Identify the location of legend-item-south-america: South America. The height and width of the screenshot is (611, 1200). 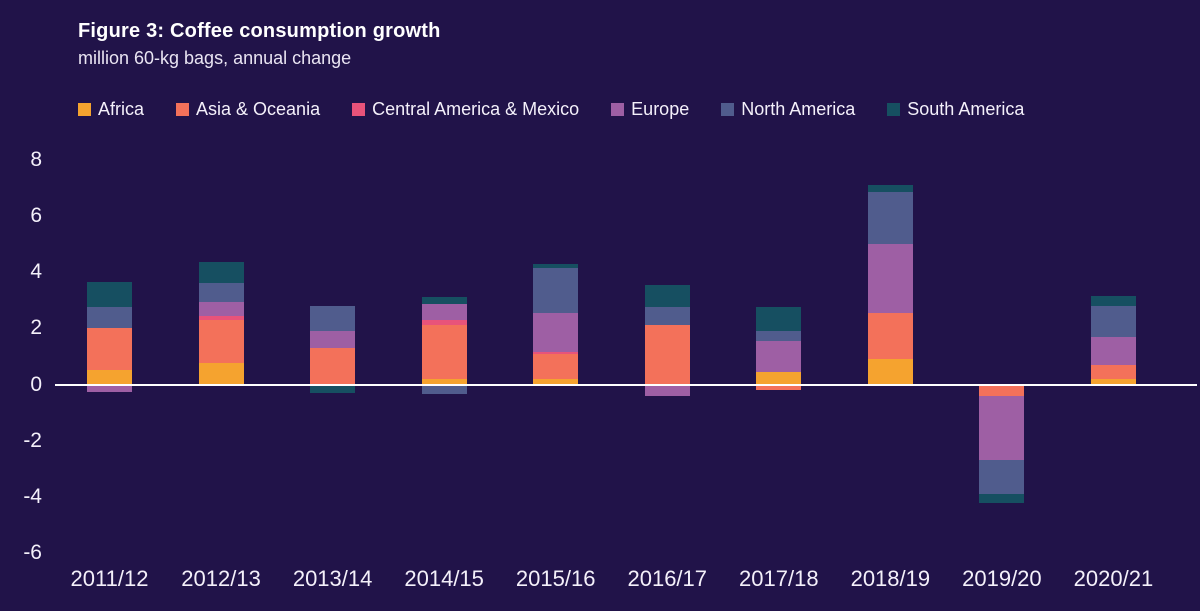
(955, 109).